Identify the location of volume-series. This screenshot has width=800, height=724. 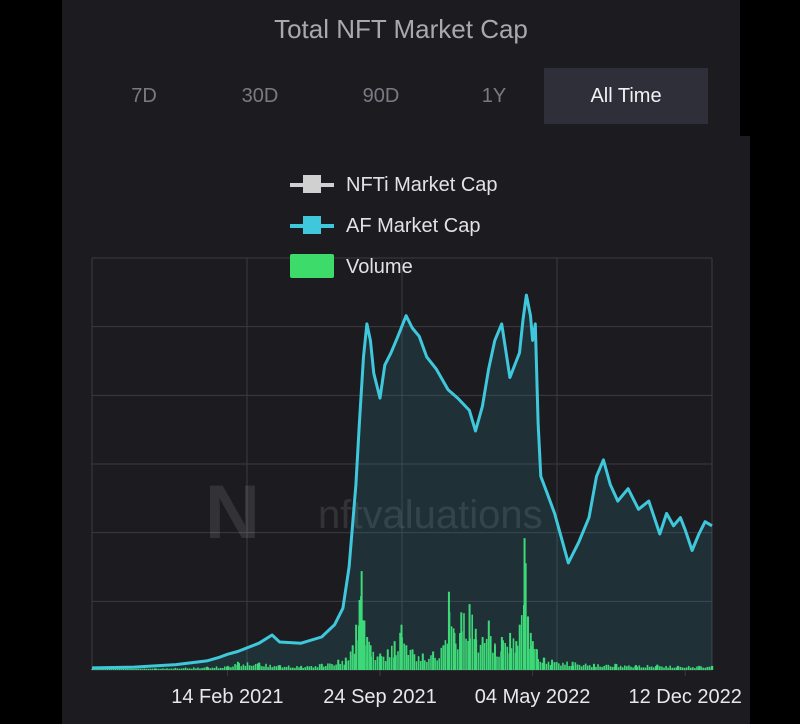
(402, 604).